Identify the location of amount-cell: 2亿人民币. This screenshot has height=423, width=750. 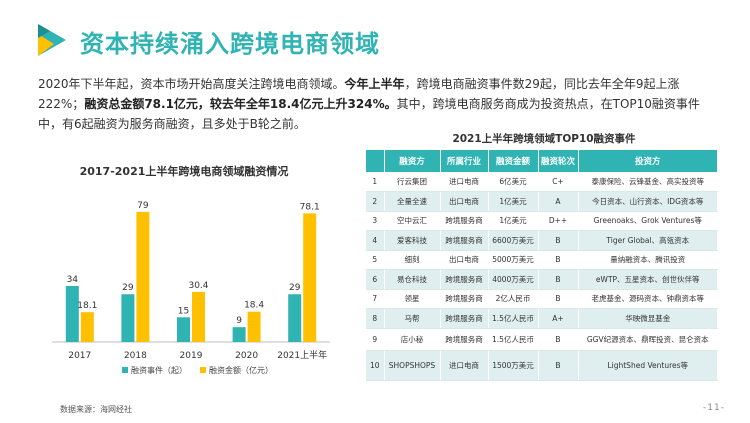
(513, 299).